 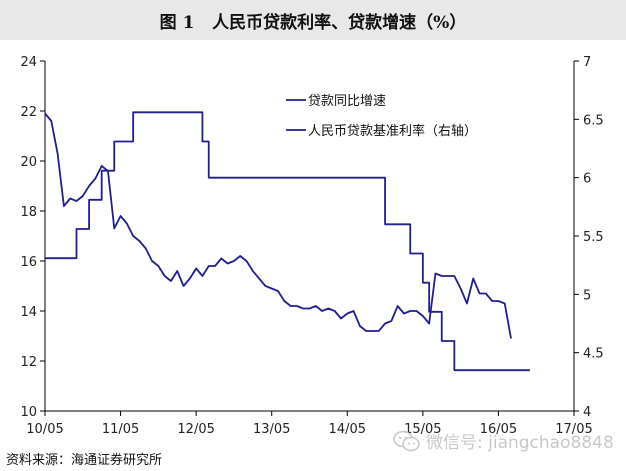 What do you see at coordinates (84, 460) in the screenshot?
I see `source-note: 资料来源：海通证券研究所` at bounding box center [84, 460].